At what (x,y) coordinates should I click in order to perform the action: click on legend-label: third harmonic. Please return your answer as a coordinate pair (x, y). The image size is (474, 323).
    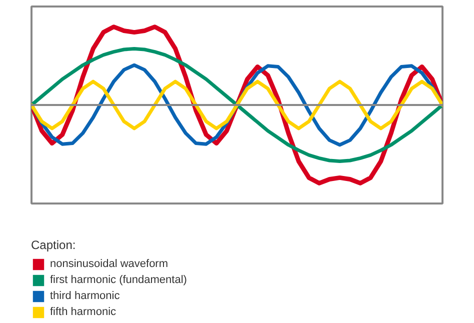
    Looking at the image, I should click on (85, 296).